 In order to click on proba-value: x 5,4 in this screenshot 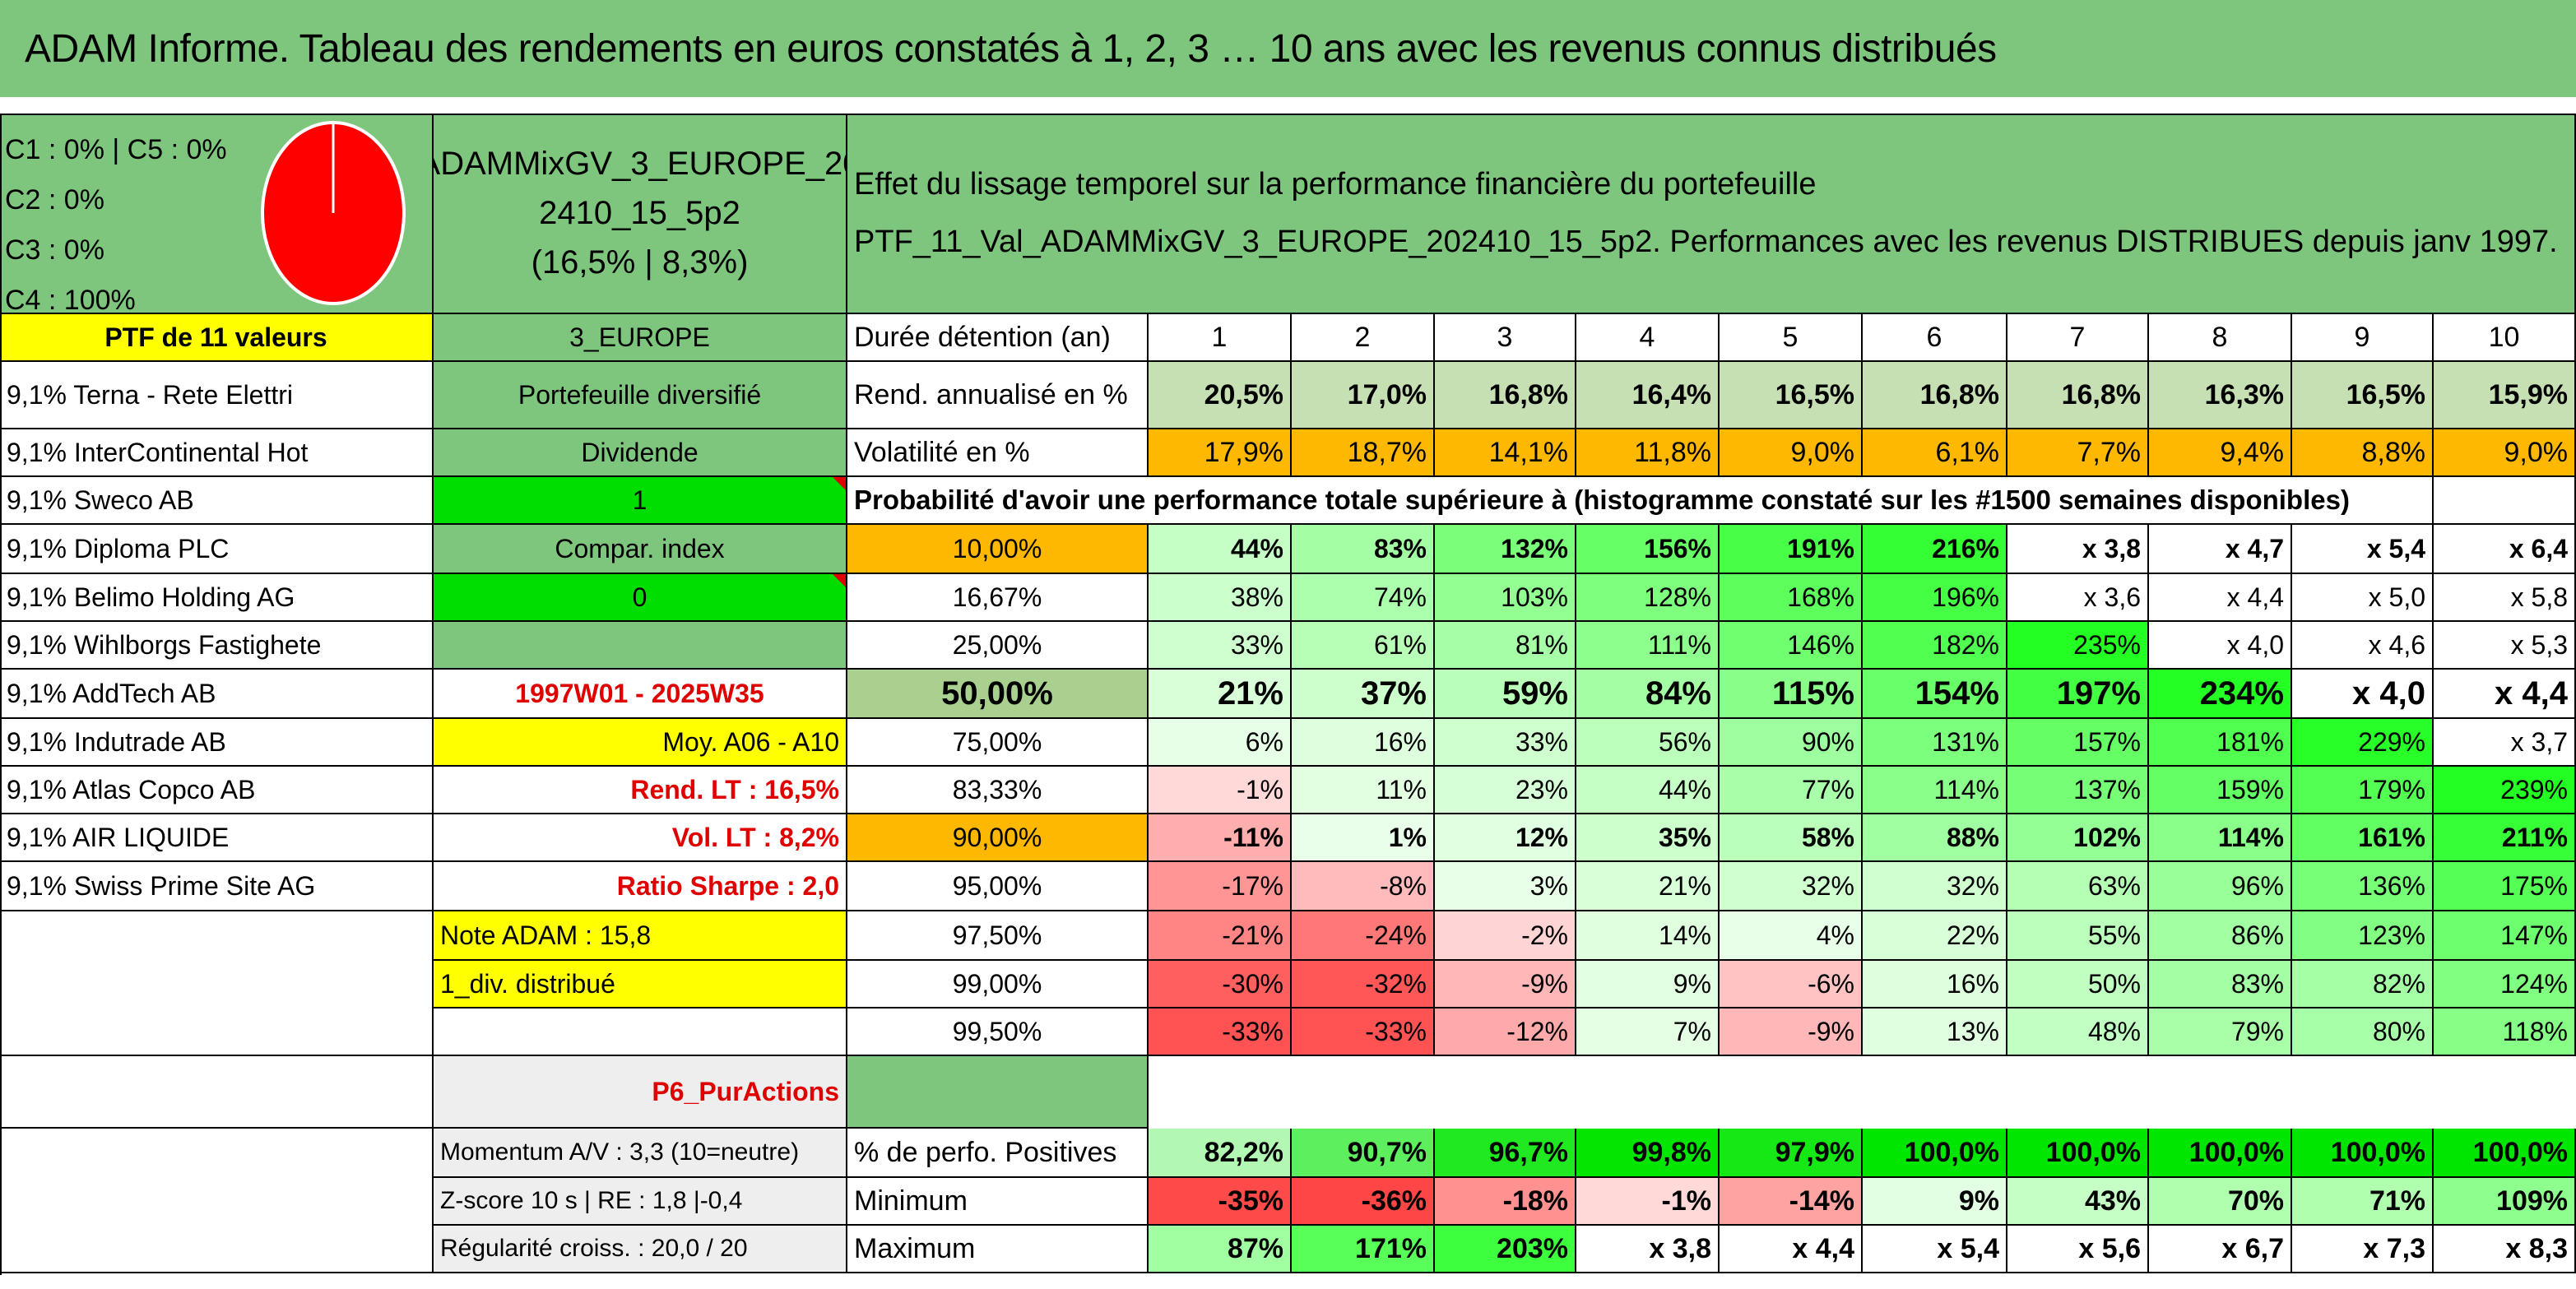, I will do `click(2363, 549)`.